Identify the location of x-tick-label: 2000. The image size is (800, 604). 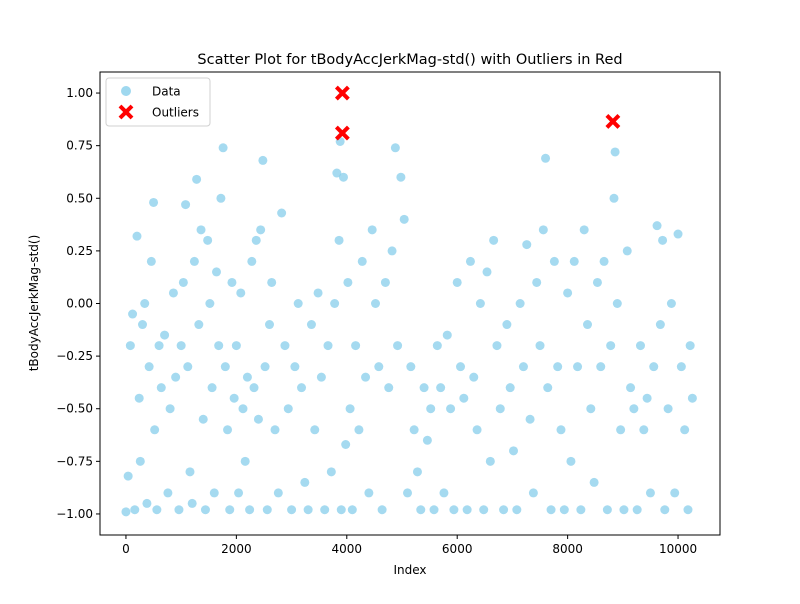
(236, 549).